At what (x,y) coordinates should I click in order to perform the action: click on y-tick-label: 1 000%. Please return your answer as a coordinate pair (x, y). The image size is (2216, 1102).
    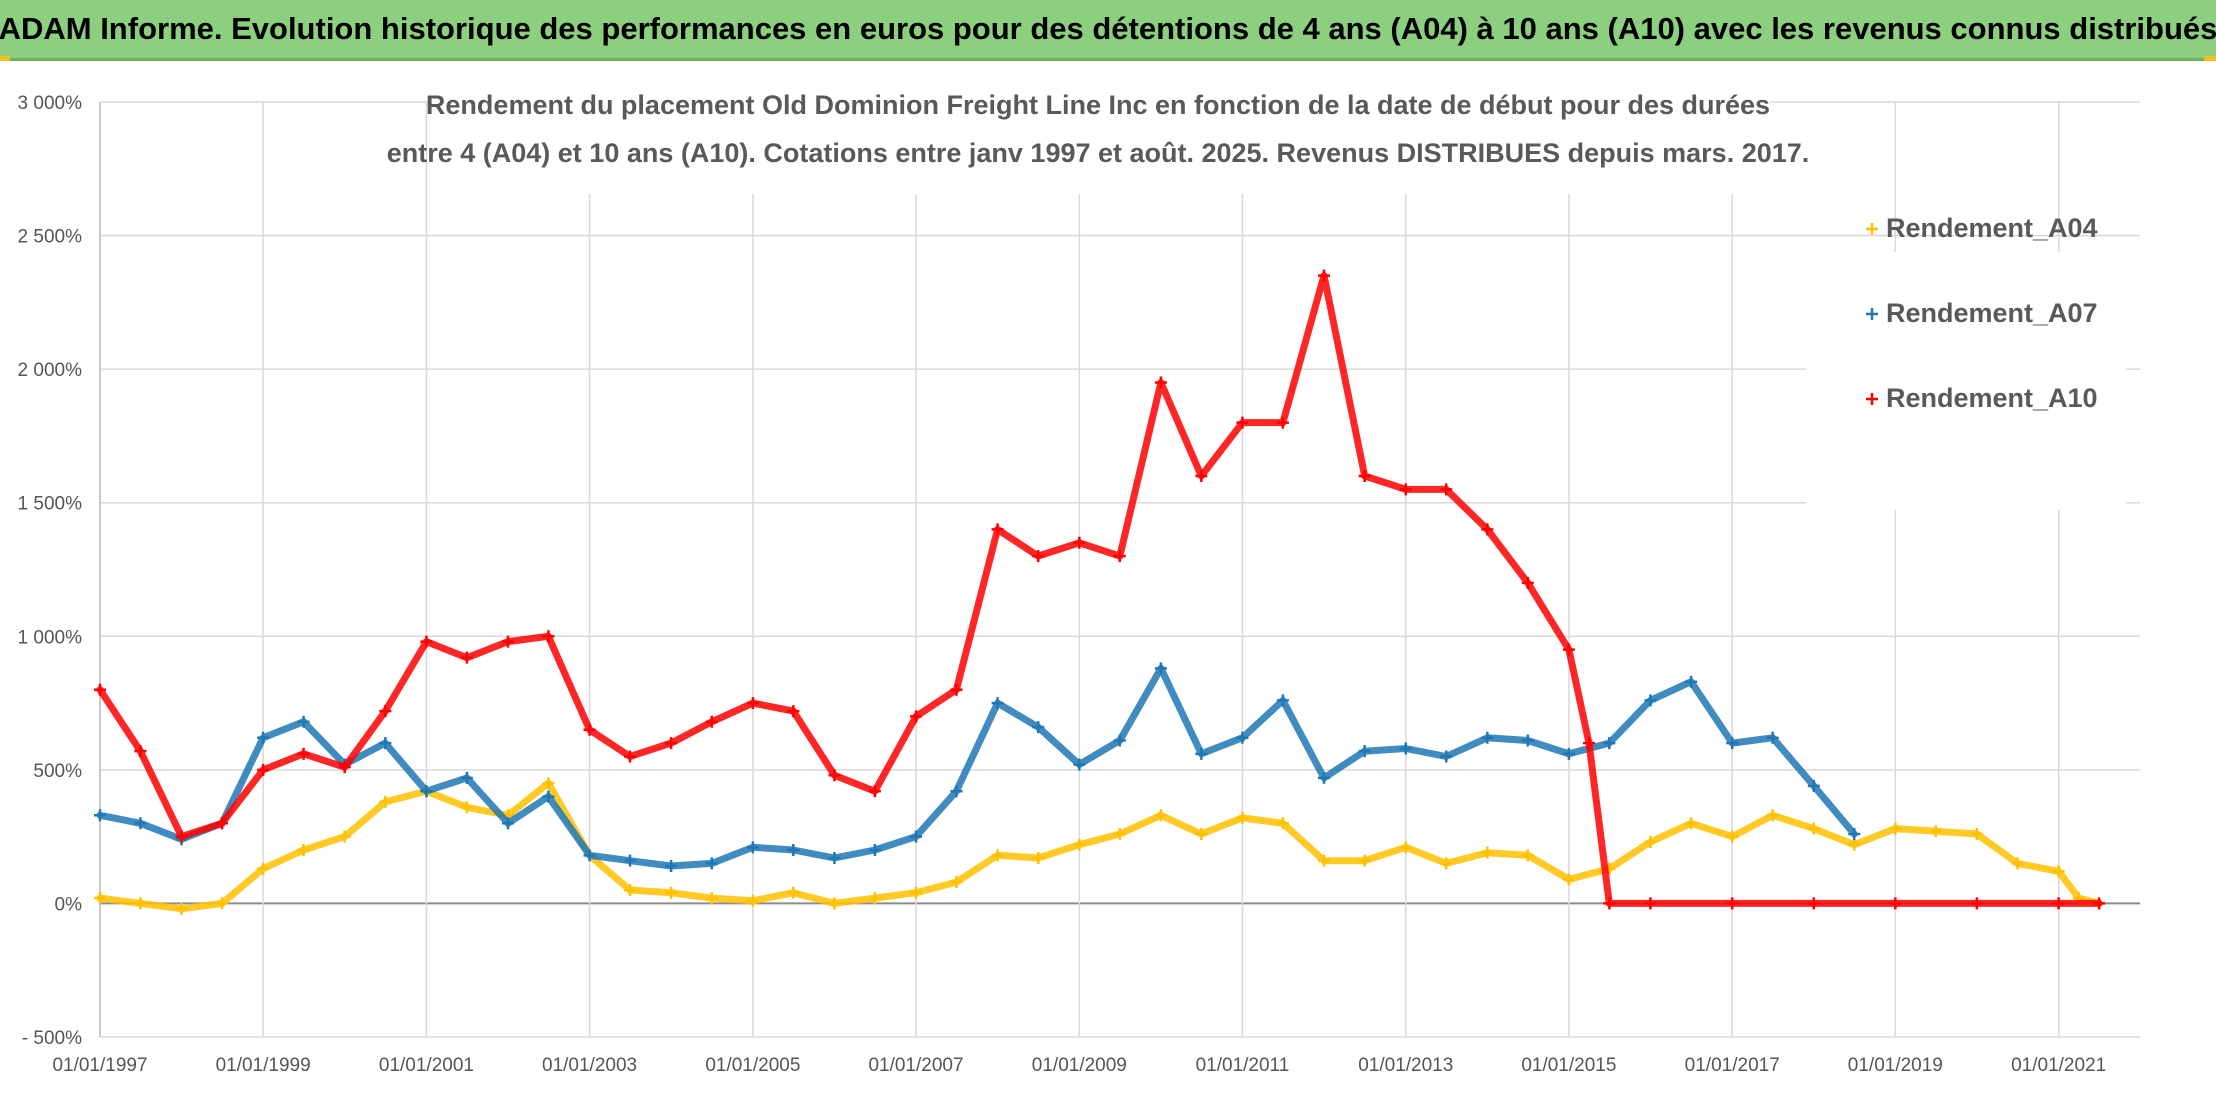
    Looking at the image, I should click on (50, 637).